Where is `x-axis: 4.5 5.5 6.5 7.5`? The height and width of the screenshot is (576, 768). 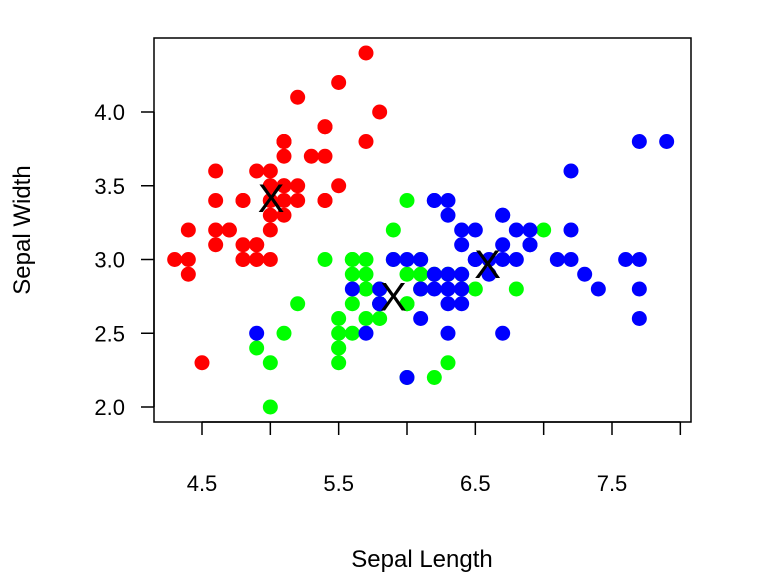
x-axis: 4.5 5.5 6.5 7.5 is located at coordinates (434, 458).